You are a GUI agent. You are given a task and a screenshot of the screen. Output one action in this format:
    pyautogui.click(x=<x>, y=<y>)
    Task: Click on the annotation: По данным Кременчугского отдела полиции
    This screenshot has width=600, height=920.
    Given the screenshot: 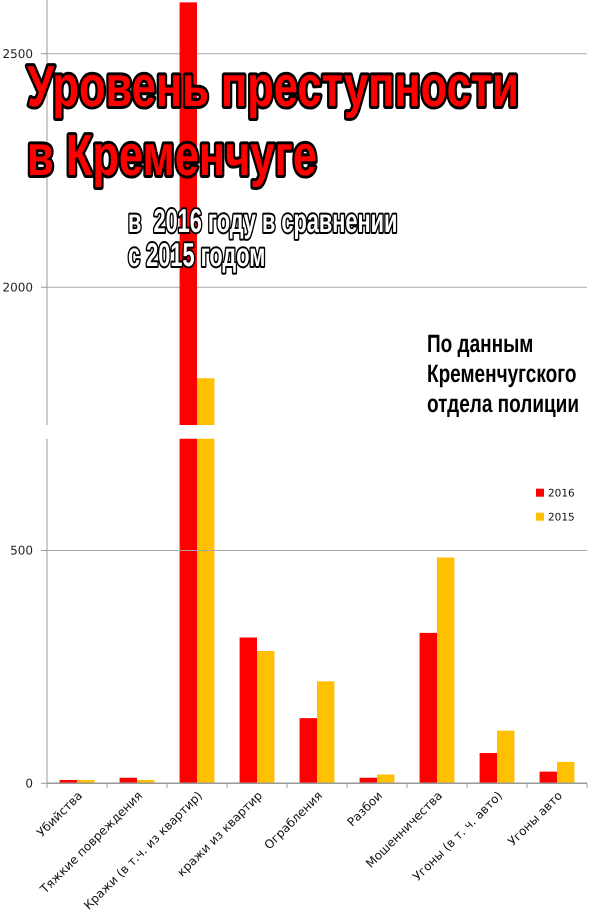 What is the action you would take?
    pyautogui.click(x=503, y=373)
    